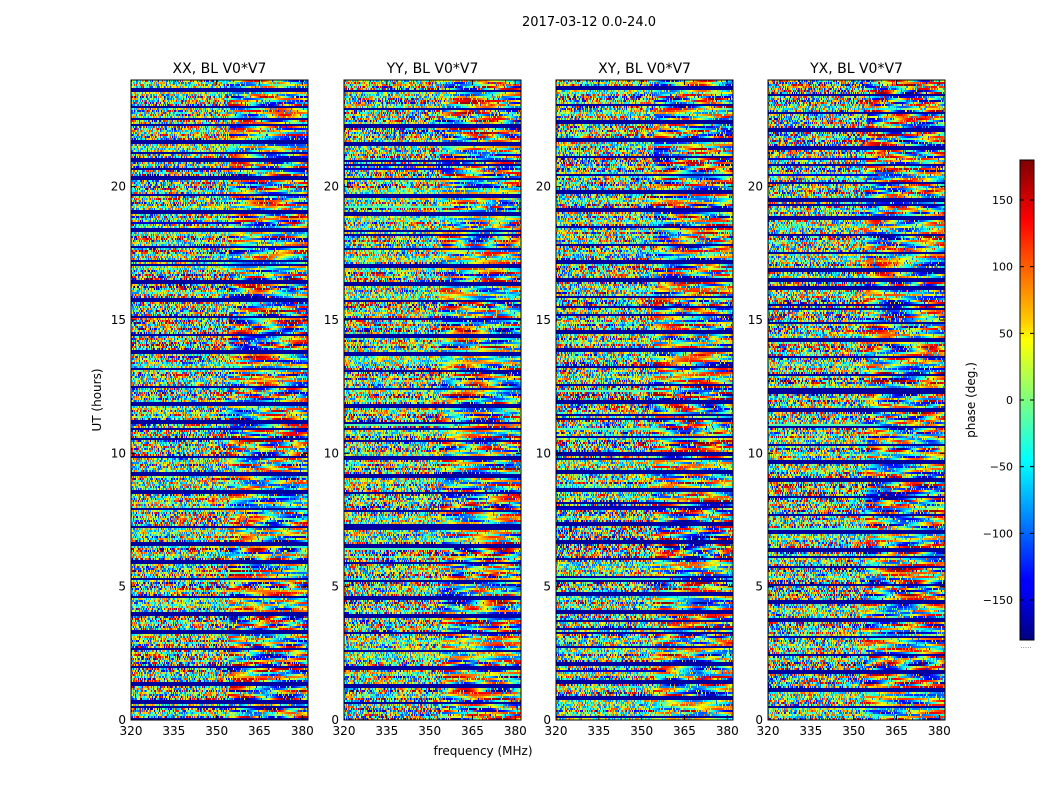 This screenshot has width=1050, height=800. Describe the element at coordinates (432, 69) in the screenshot. I see `panel-2-title: YY, BL V0*V7` at that location.